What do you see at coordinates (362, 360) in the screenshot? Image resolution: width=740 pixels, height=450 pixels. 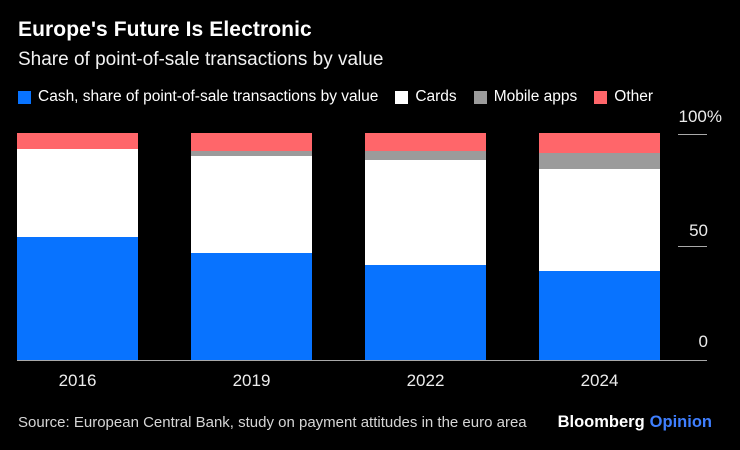 I see `x-axis-line` at bounding box center [362, 360].